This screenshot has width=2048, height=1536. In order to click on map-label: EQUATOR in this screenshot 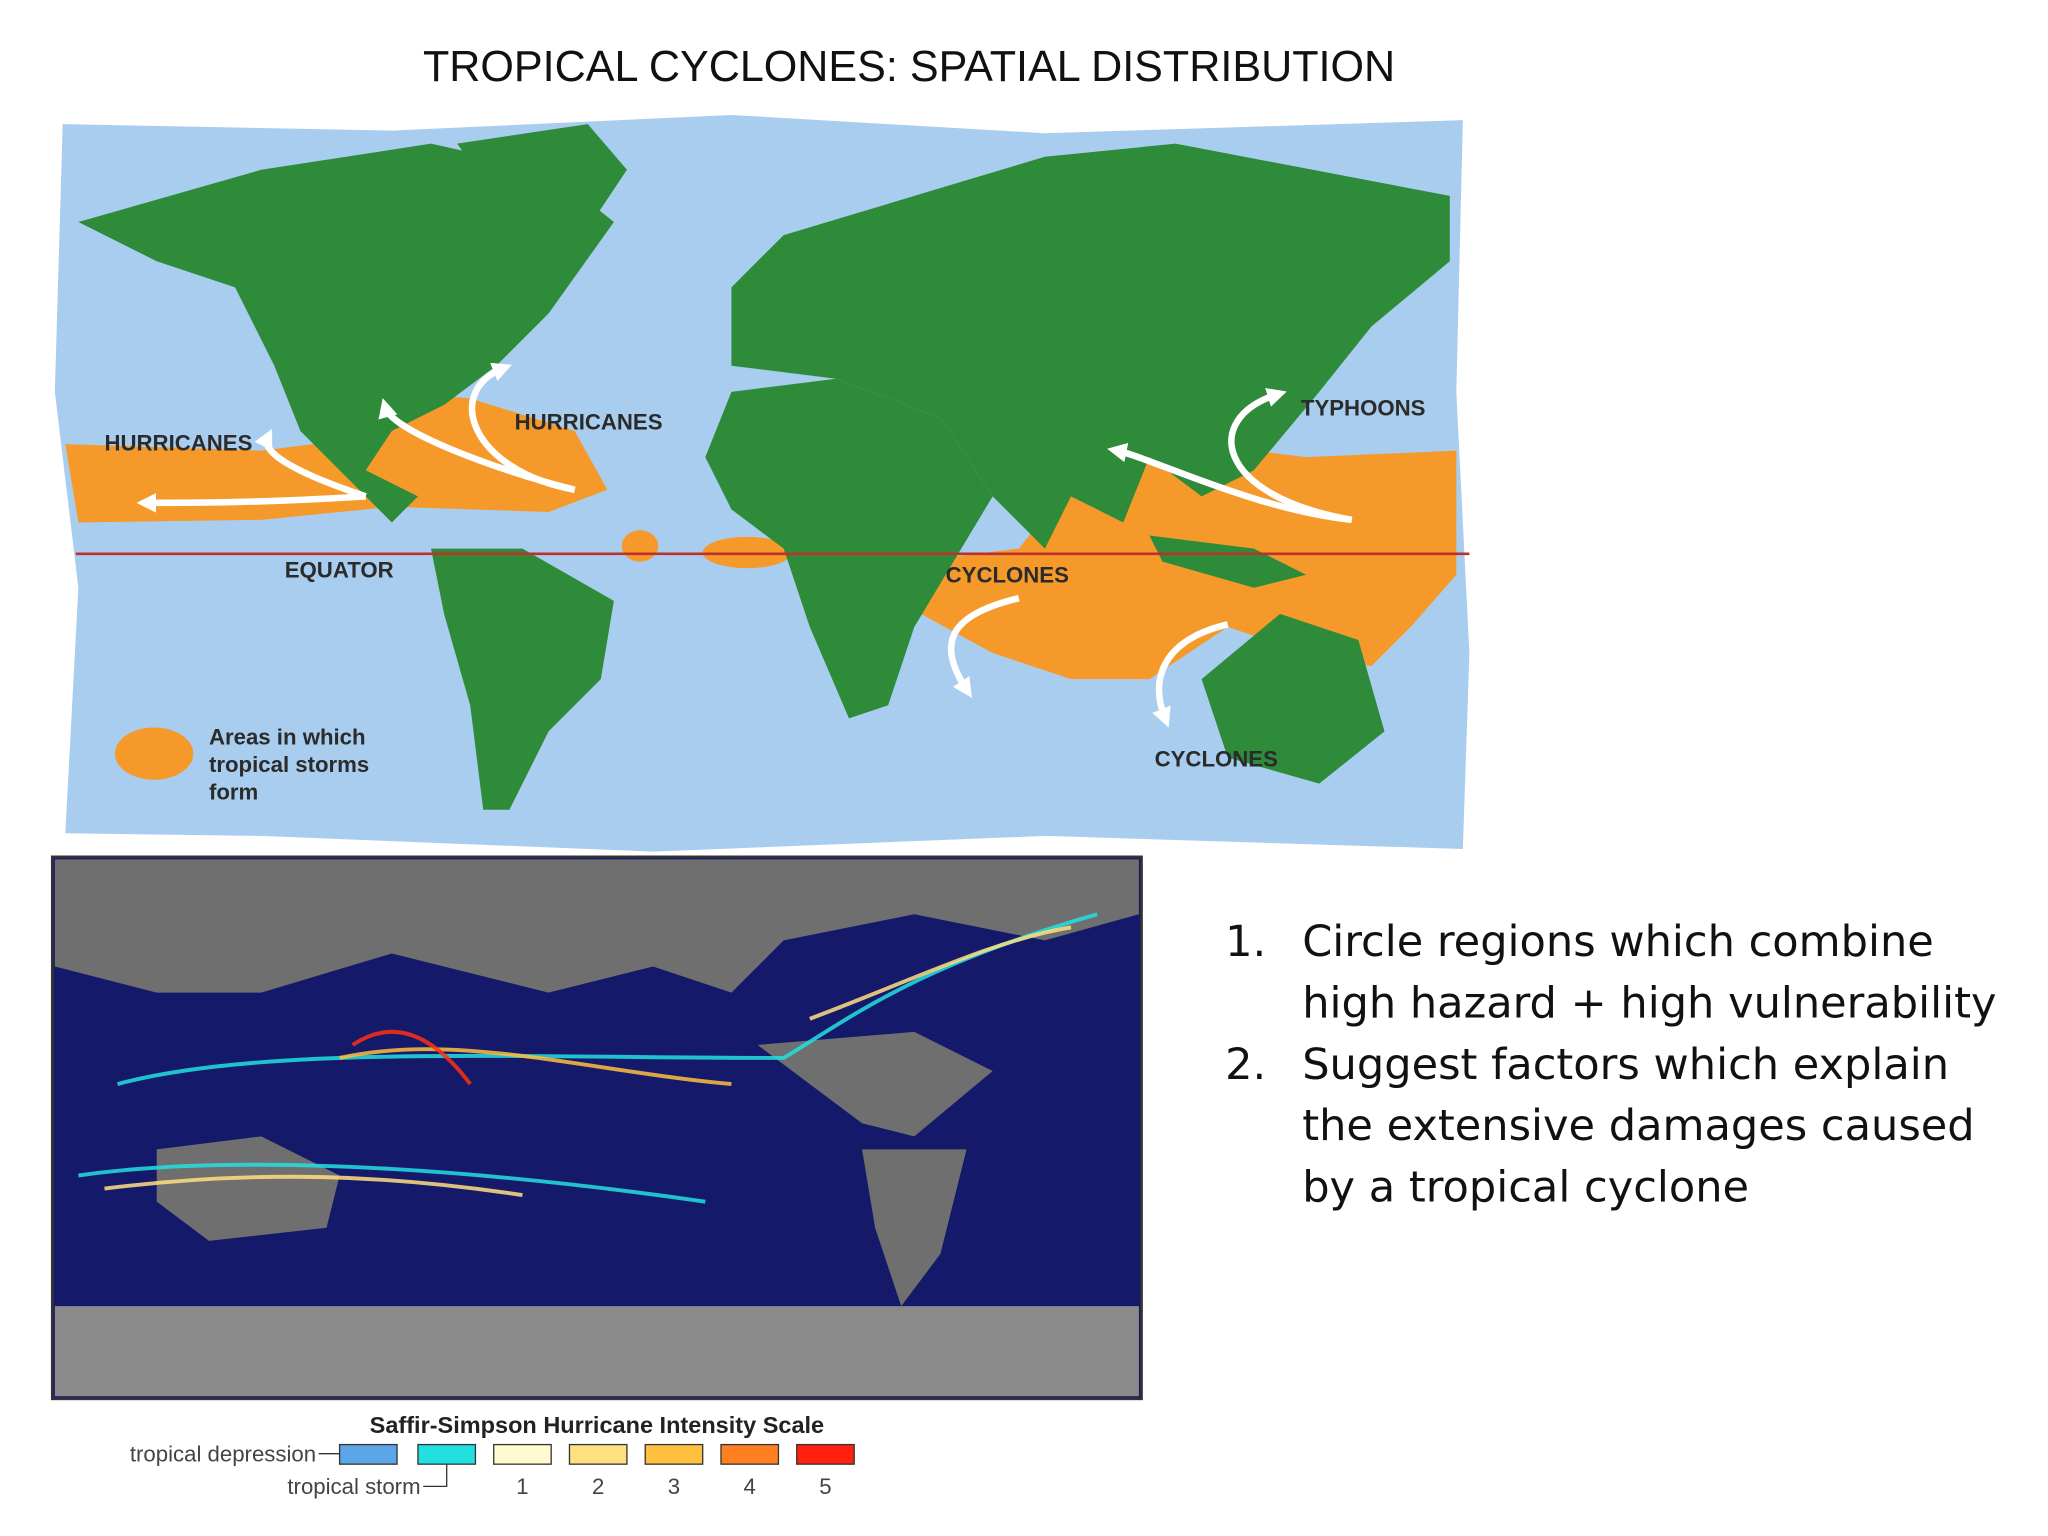, I will do `click(339, 569)`.